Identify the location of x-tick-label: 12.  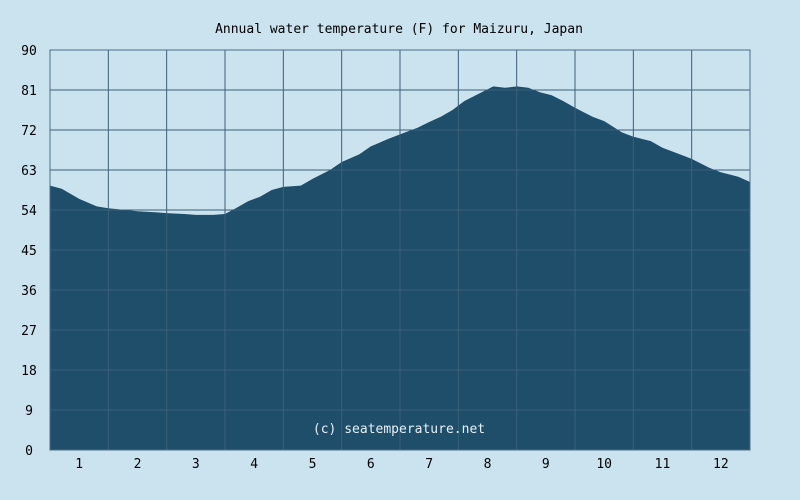
(721, 464).